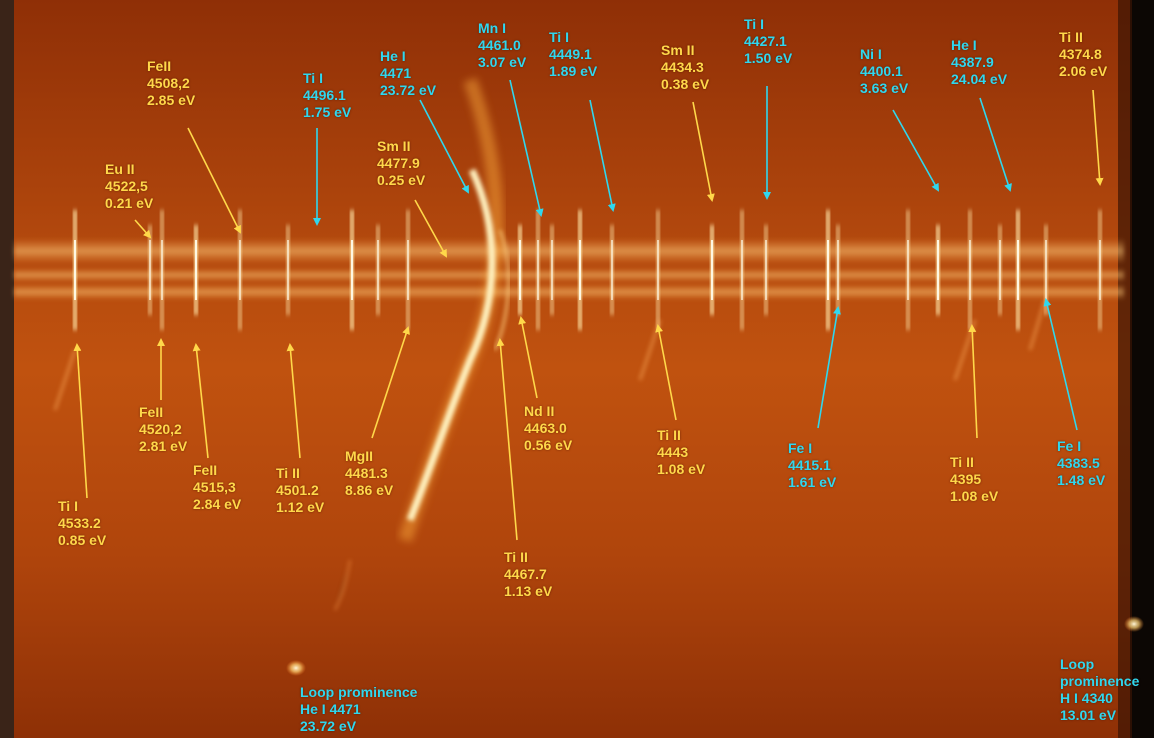 This screenshot has height=738, width=1154. What do you see at coordinates (539, 411) in the screenshot?
I see `label-line: Nd II` at bounding box center [539, 411].